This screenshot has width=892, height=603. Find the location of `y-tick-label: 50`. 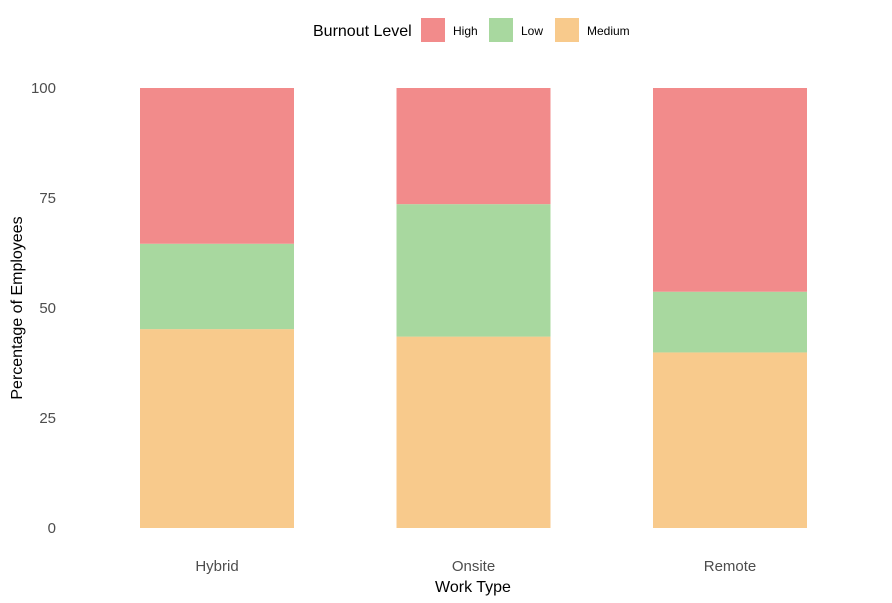

y-tick-label: 50 is located at coordinates (47, 308).